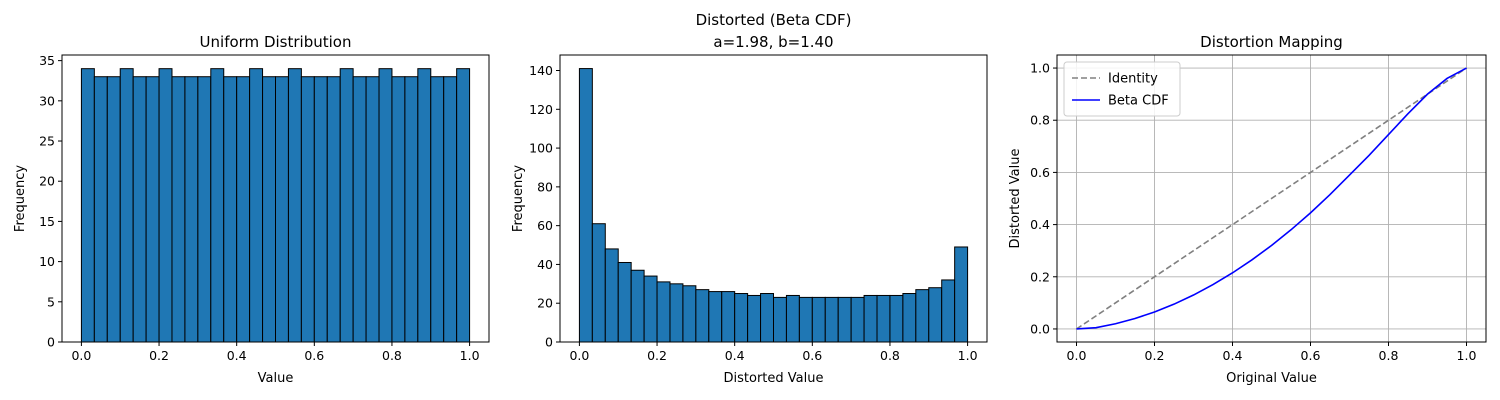 The height and width of the screenshot is (400, 1500). I want to click on y-tick-label: 0.8, so click(1040, 120).